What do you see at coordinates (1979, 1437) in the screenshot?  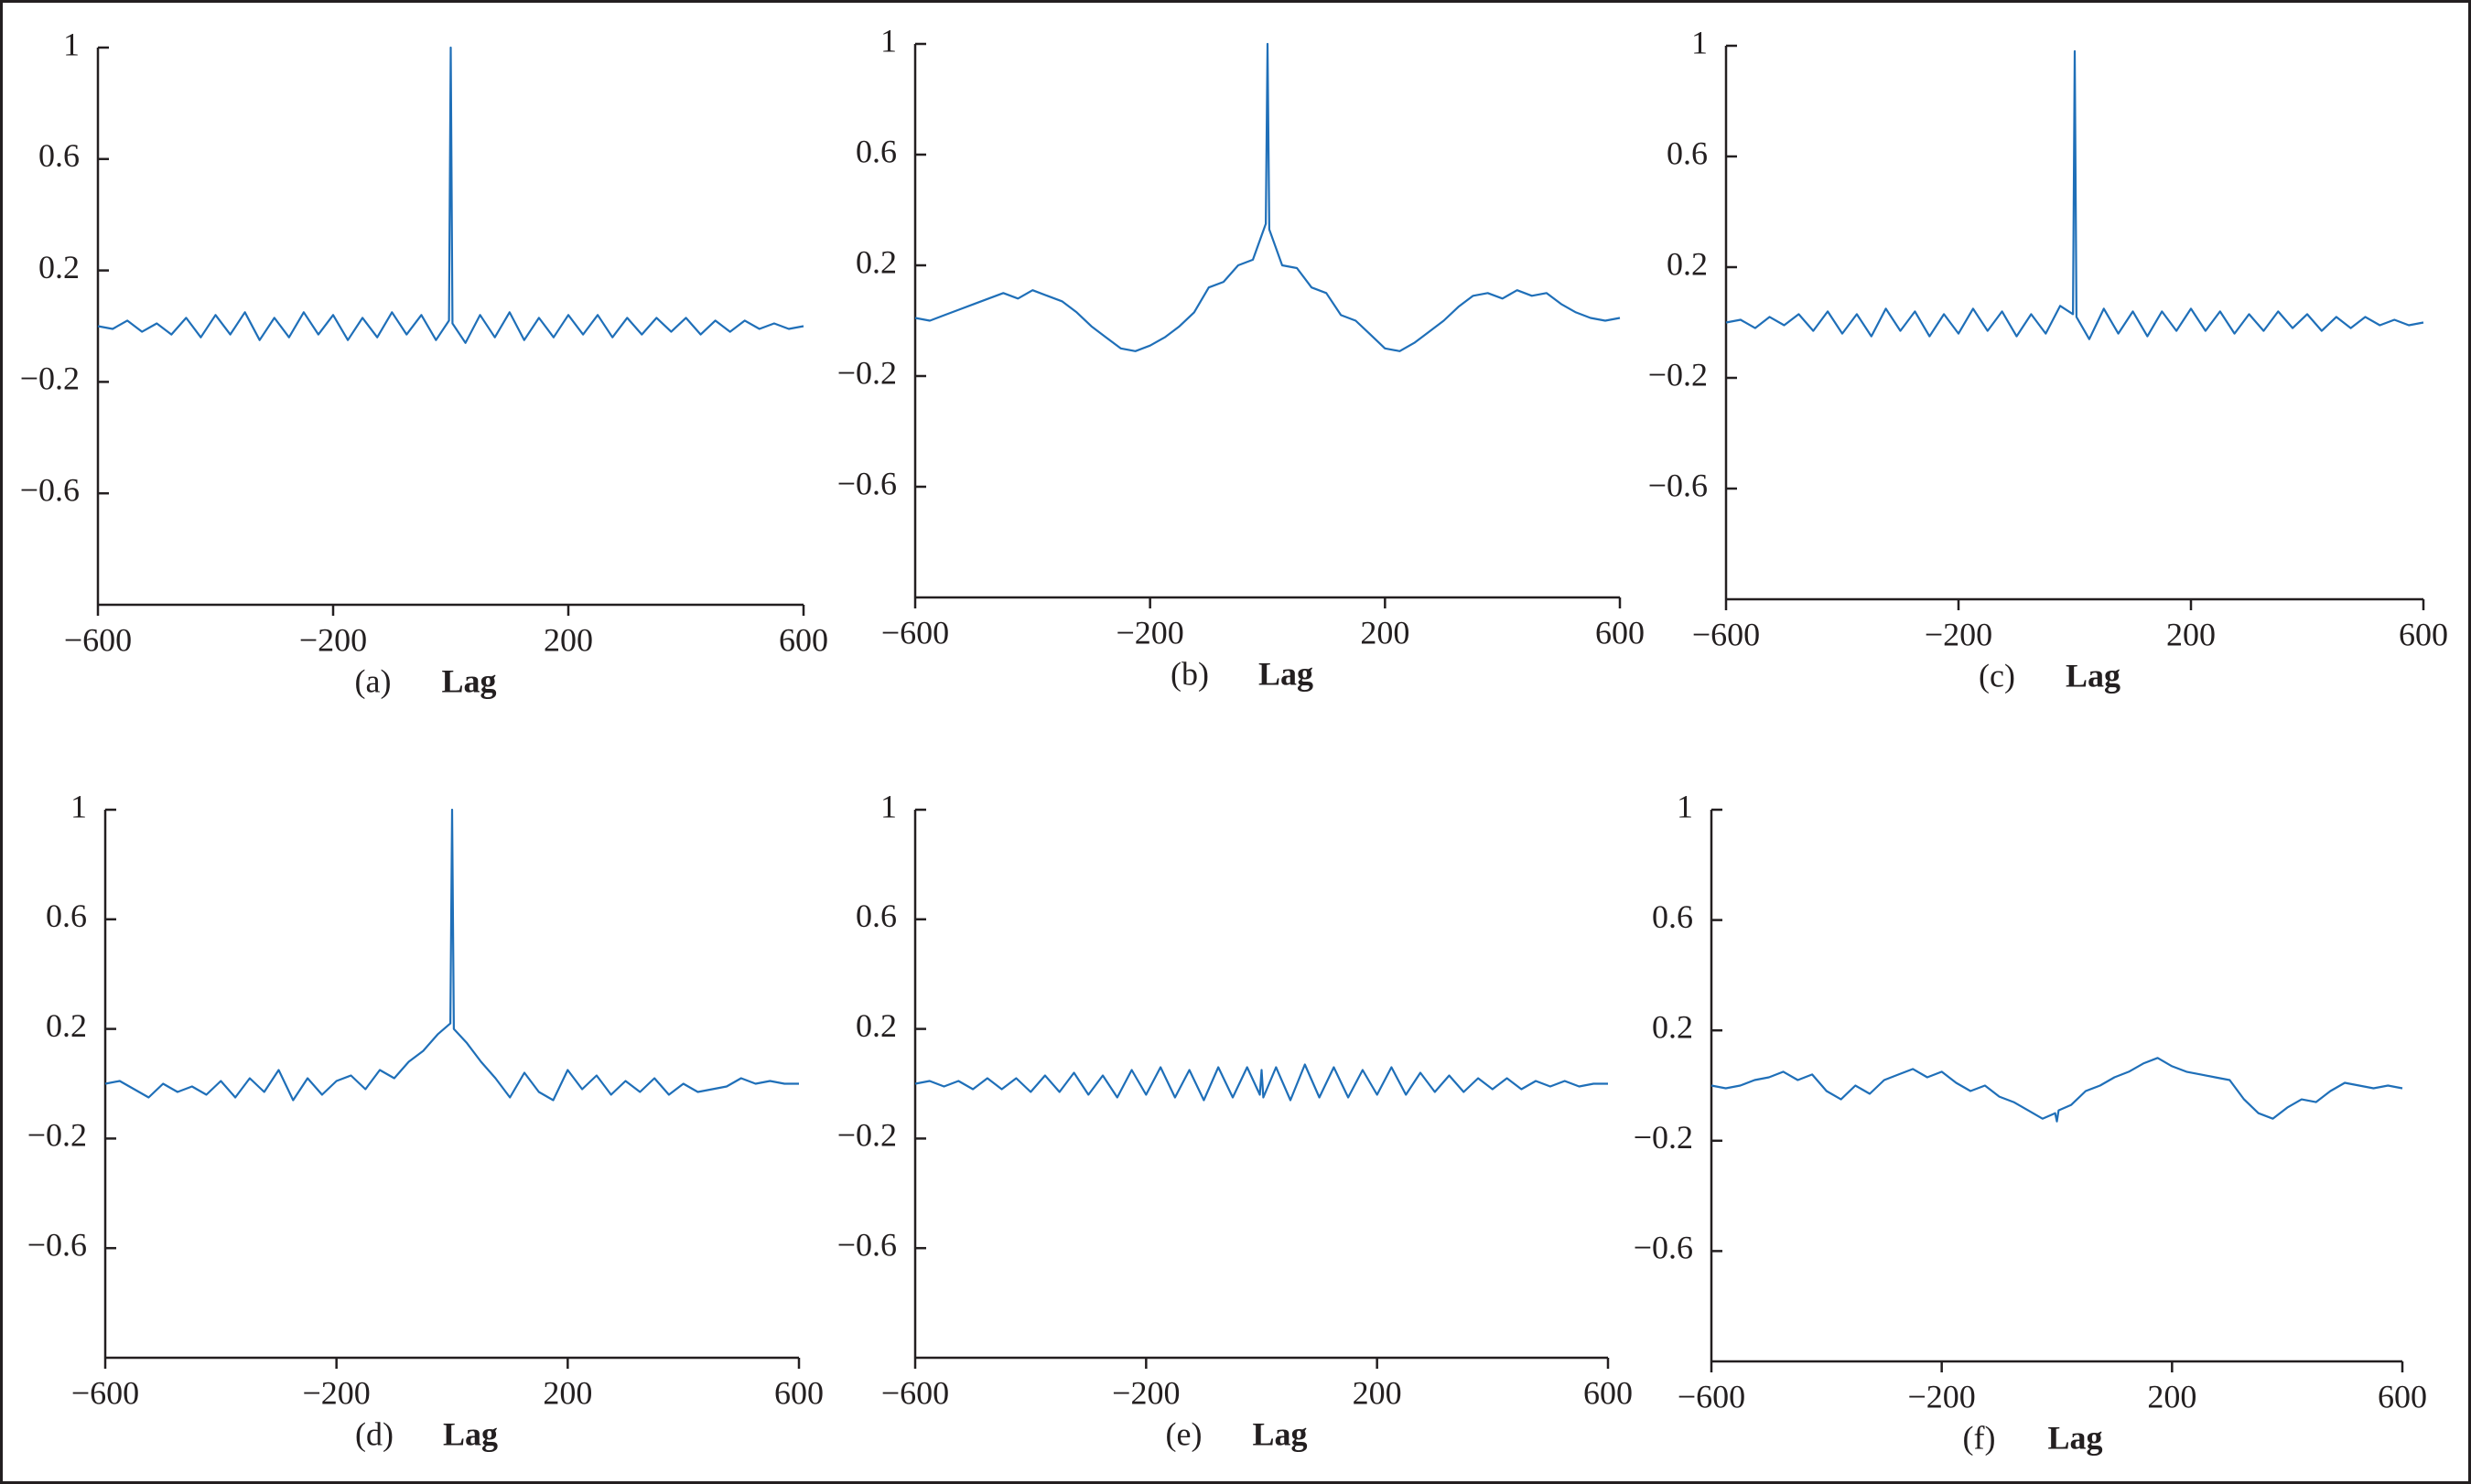 I see `panel-caption: (f)` at bounding box center [1979, 1437].